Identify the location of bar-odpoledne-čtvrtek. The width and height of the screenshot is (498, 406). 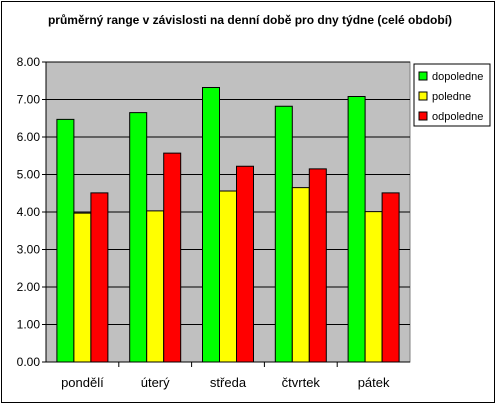
(317, 265).